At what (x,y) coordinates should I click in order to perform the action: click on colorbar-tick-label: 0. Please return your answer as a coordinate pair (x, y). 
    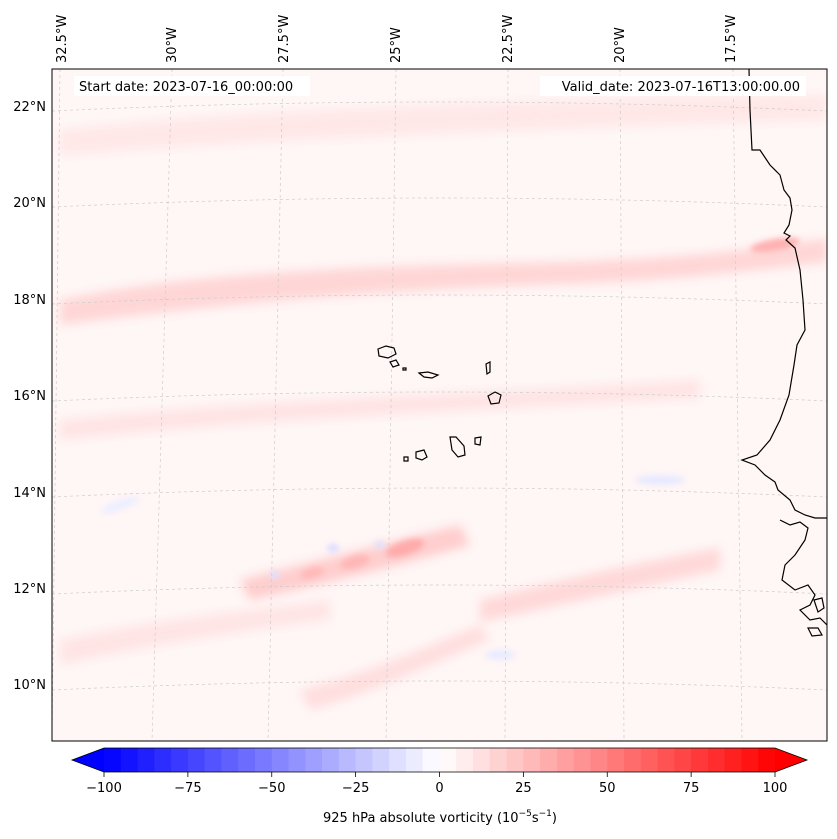
    Looking at the image, I should click on (439, 788).